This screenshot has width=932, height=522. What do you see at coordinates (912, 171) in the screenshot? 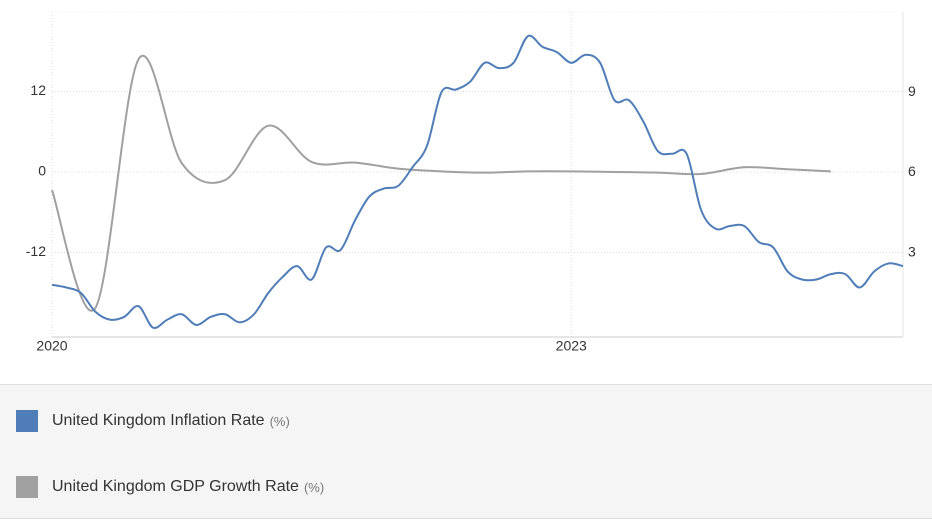
I see `y2-tick-label: 6` at bounding box center [912, 171].